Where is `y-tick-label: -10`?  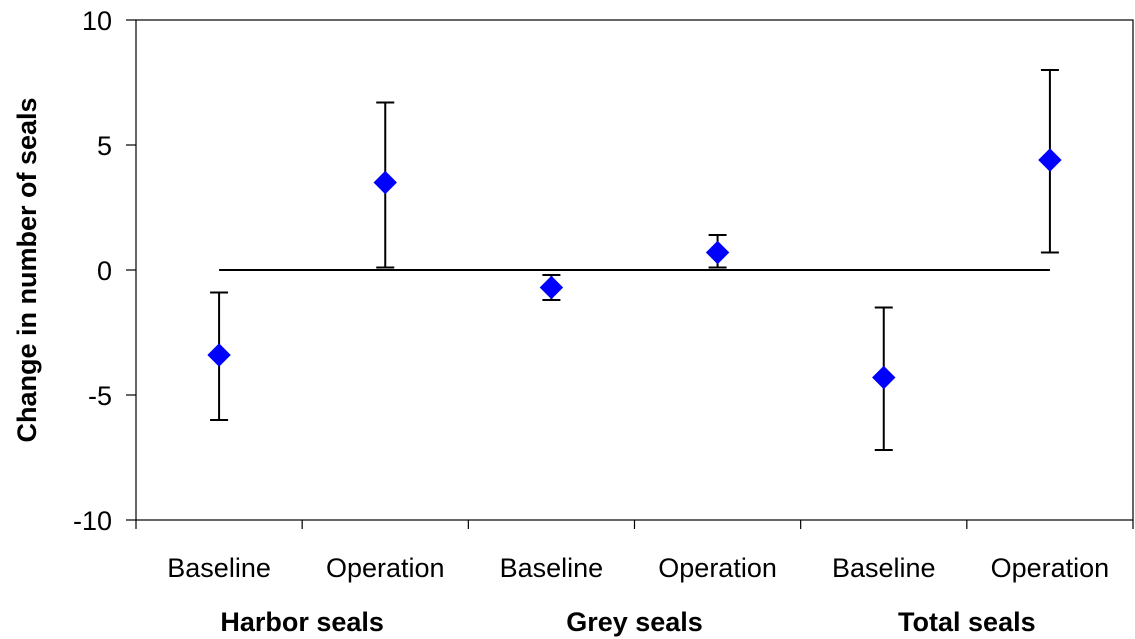 y-tick-label: -10 is located at coordinates (92, 521).